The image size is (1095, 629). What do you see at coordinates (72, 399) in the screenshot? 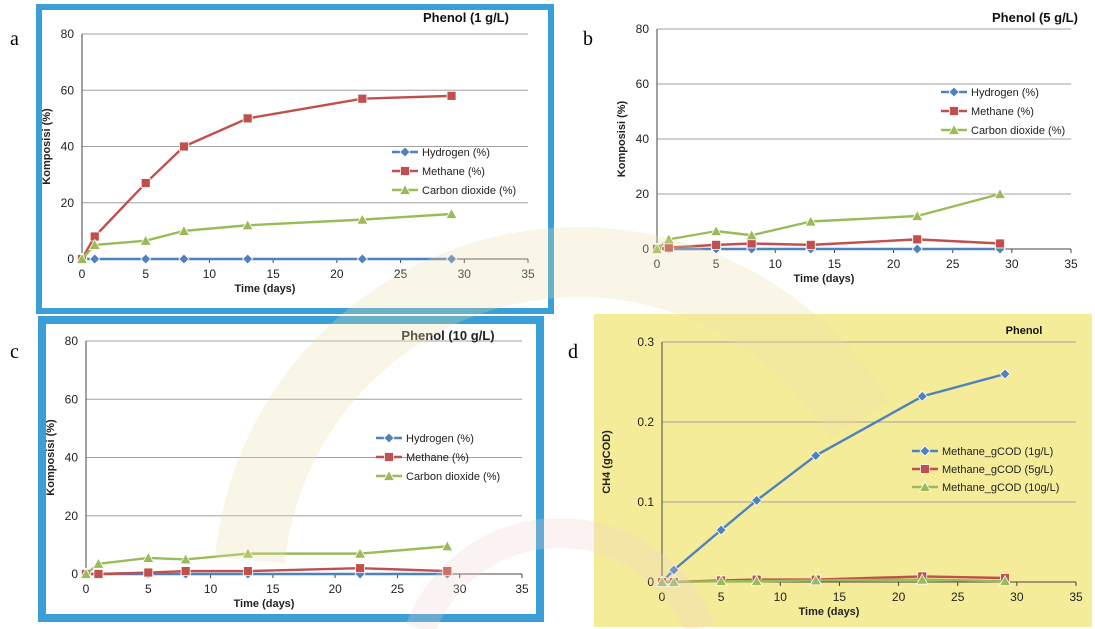
I see `y-tick-label: 60` at bounding box center [72, 399].